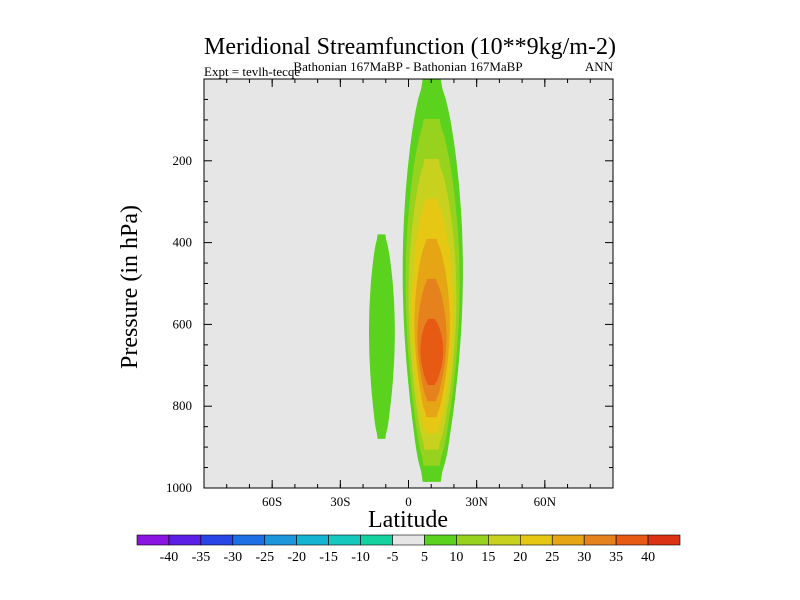 This screenshot has width=800, height=600. What do you see at coordinates (179, 487) in the screenshot?
I see `y-tick-label: 1000` at bounding box center [179, 487].